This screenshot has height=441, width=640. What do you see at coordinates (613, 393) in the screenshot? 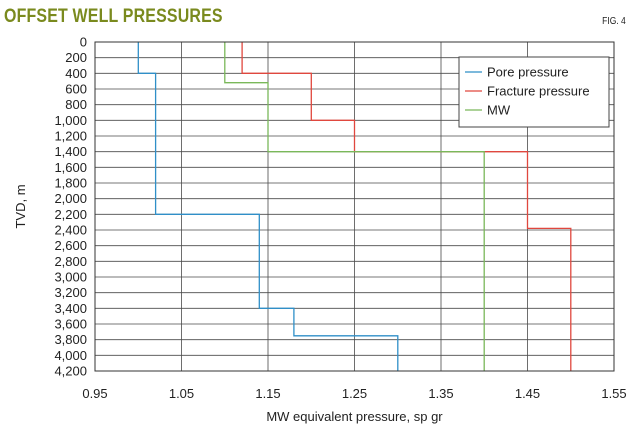
I see `x-tick-label: 1.55` at bounding box center [613, 393].